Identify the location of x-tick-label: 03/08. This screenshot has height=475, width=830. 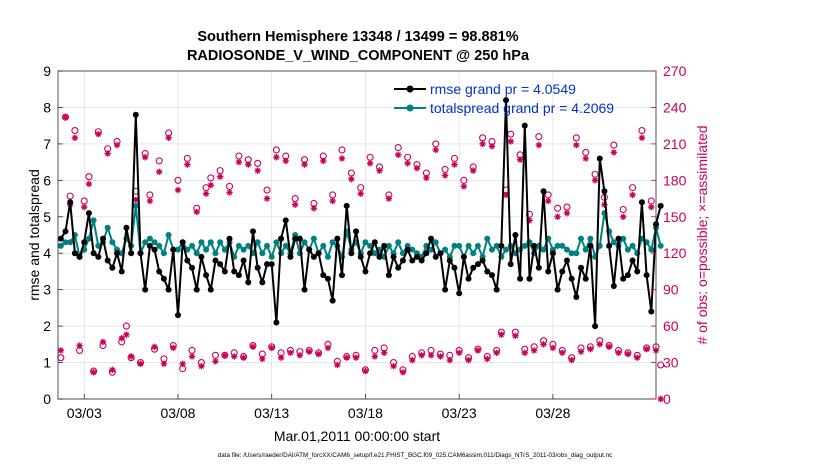
(177, 413).